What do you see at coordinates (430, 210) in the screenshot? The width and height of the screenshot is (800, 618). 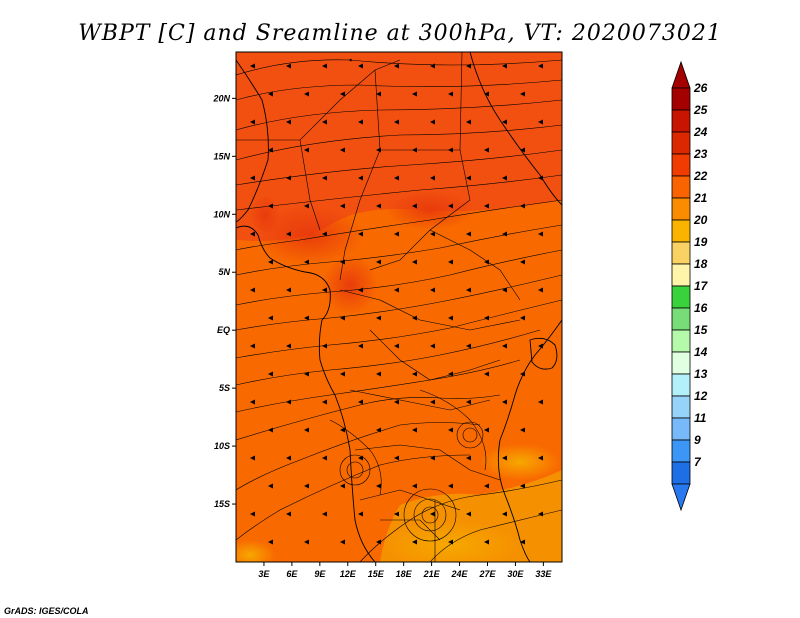 I see `hotspot-sudan` at bounding box center [430, 210].